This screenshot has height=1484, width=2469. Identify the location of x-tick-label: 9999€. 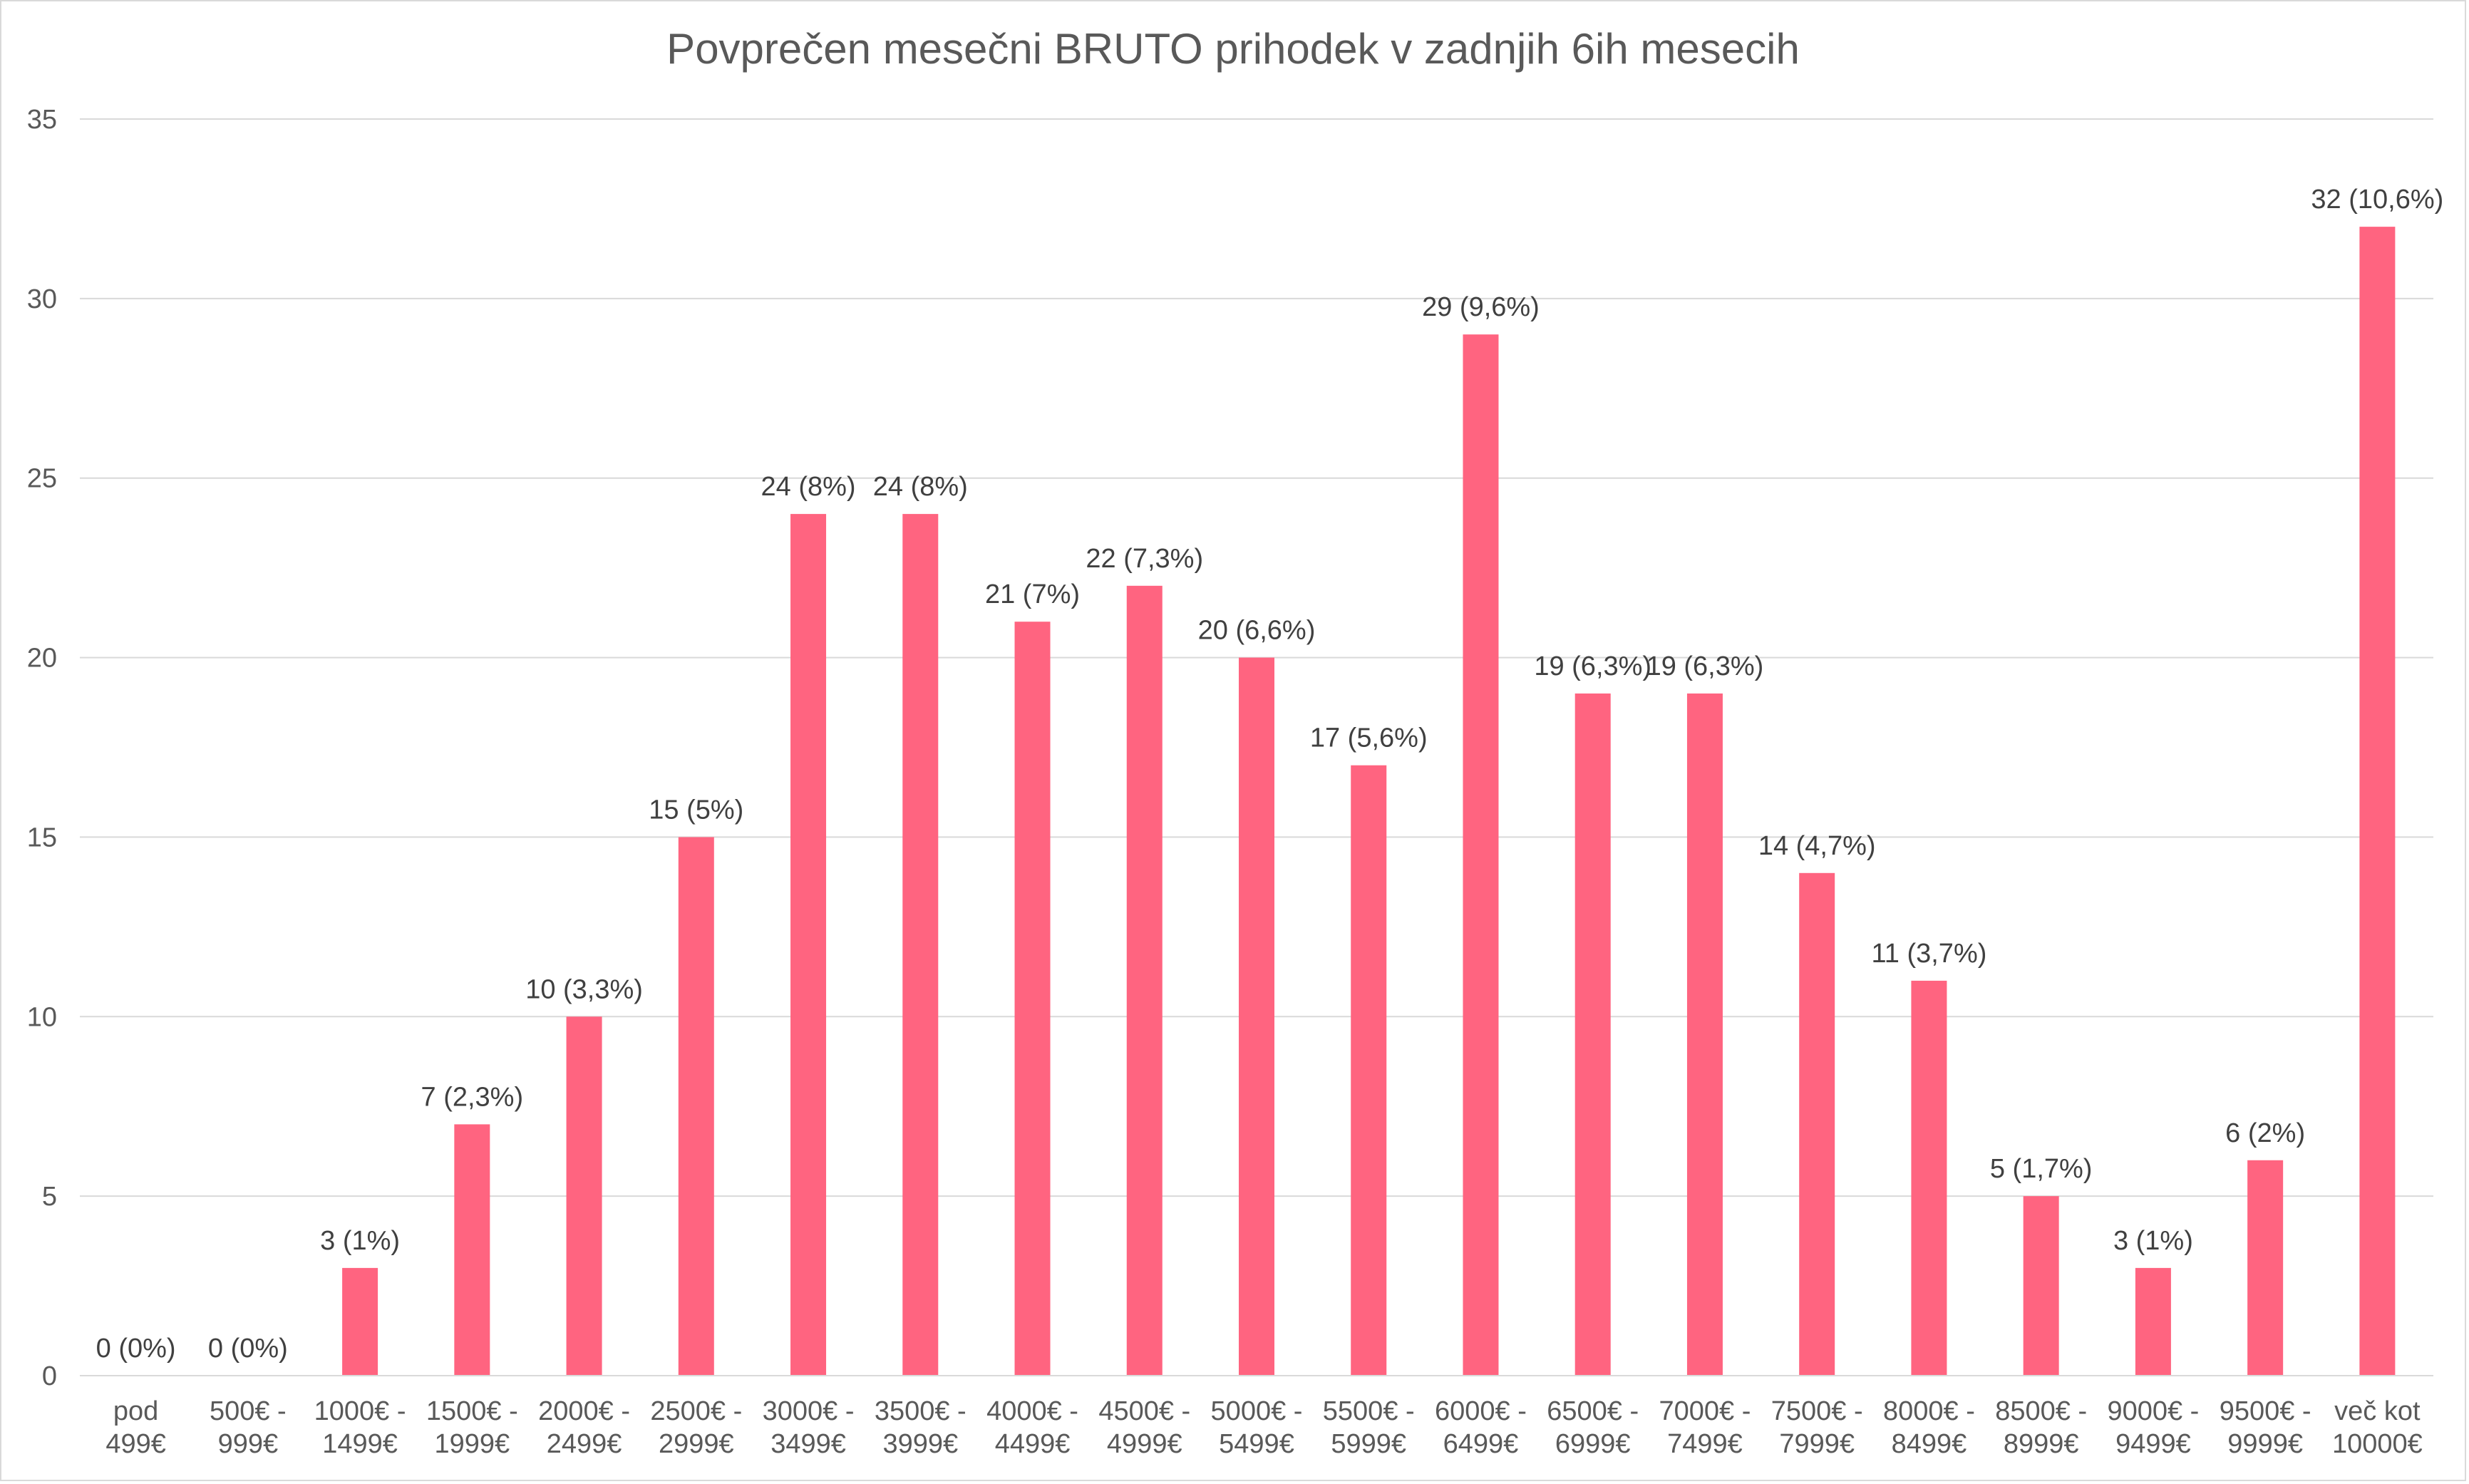
(2265, 1444).